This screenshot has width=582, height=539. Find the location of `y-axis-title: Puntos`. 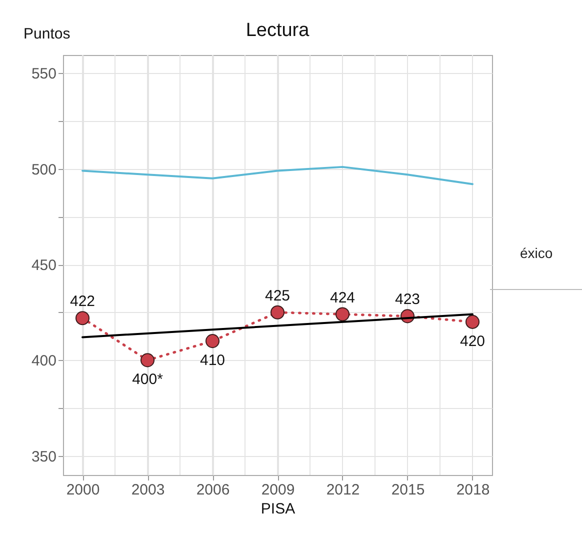

y-axis-title: Puntos is located at coordinates (47, 34).